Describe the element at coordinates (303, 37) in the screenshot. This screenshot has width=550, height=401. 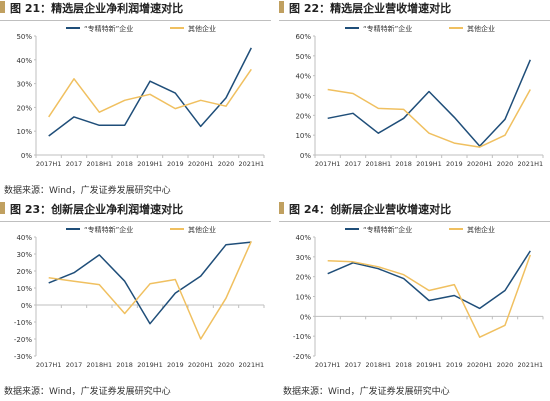
I see `y-tick-label: 60%` at that location.